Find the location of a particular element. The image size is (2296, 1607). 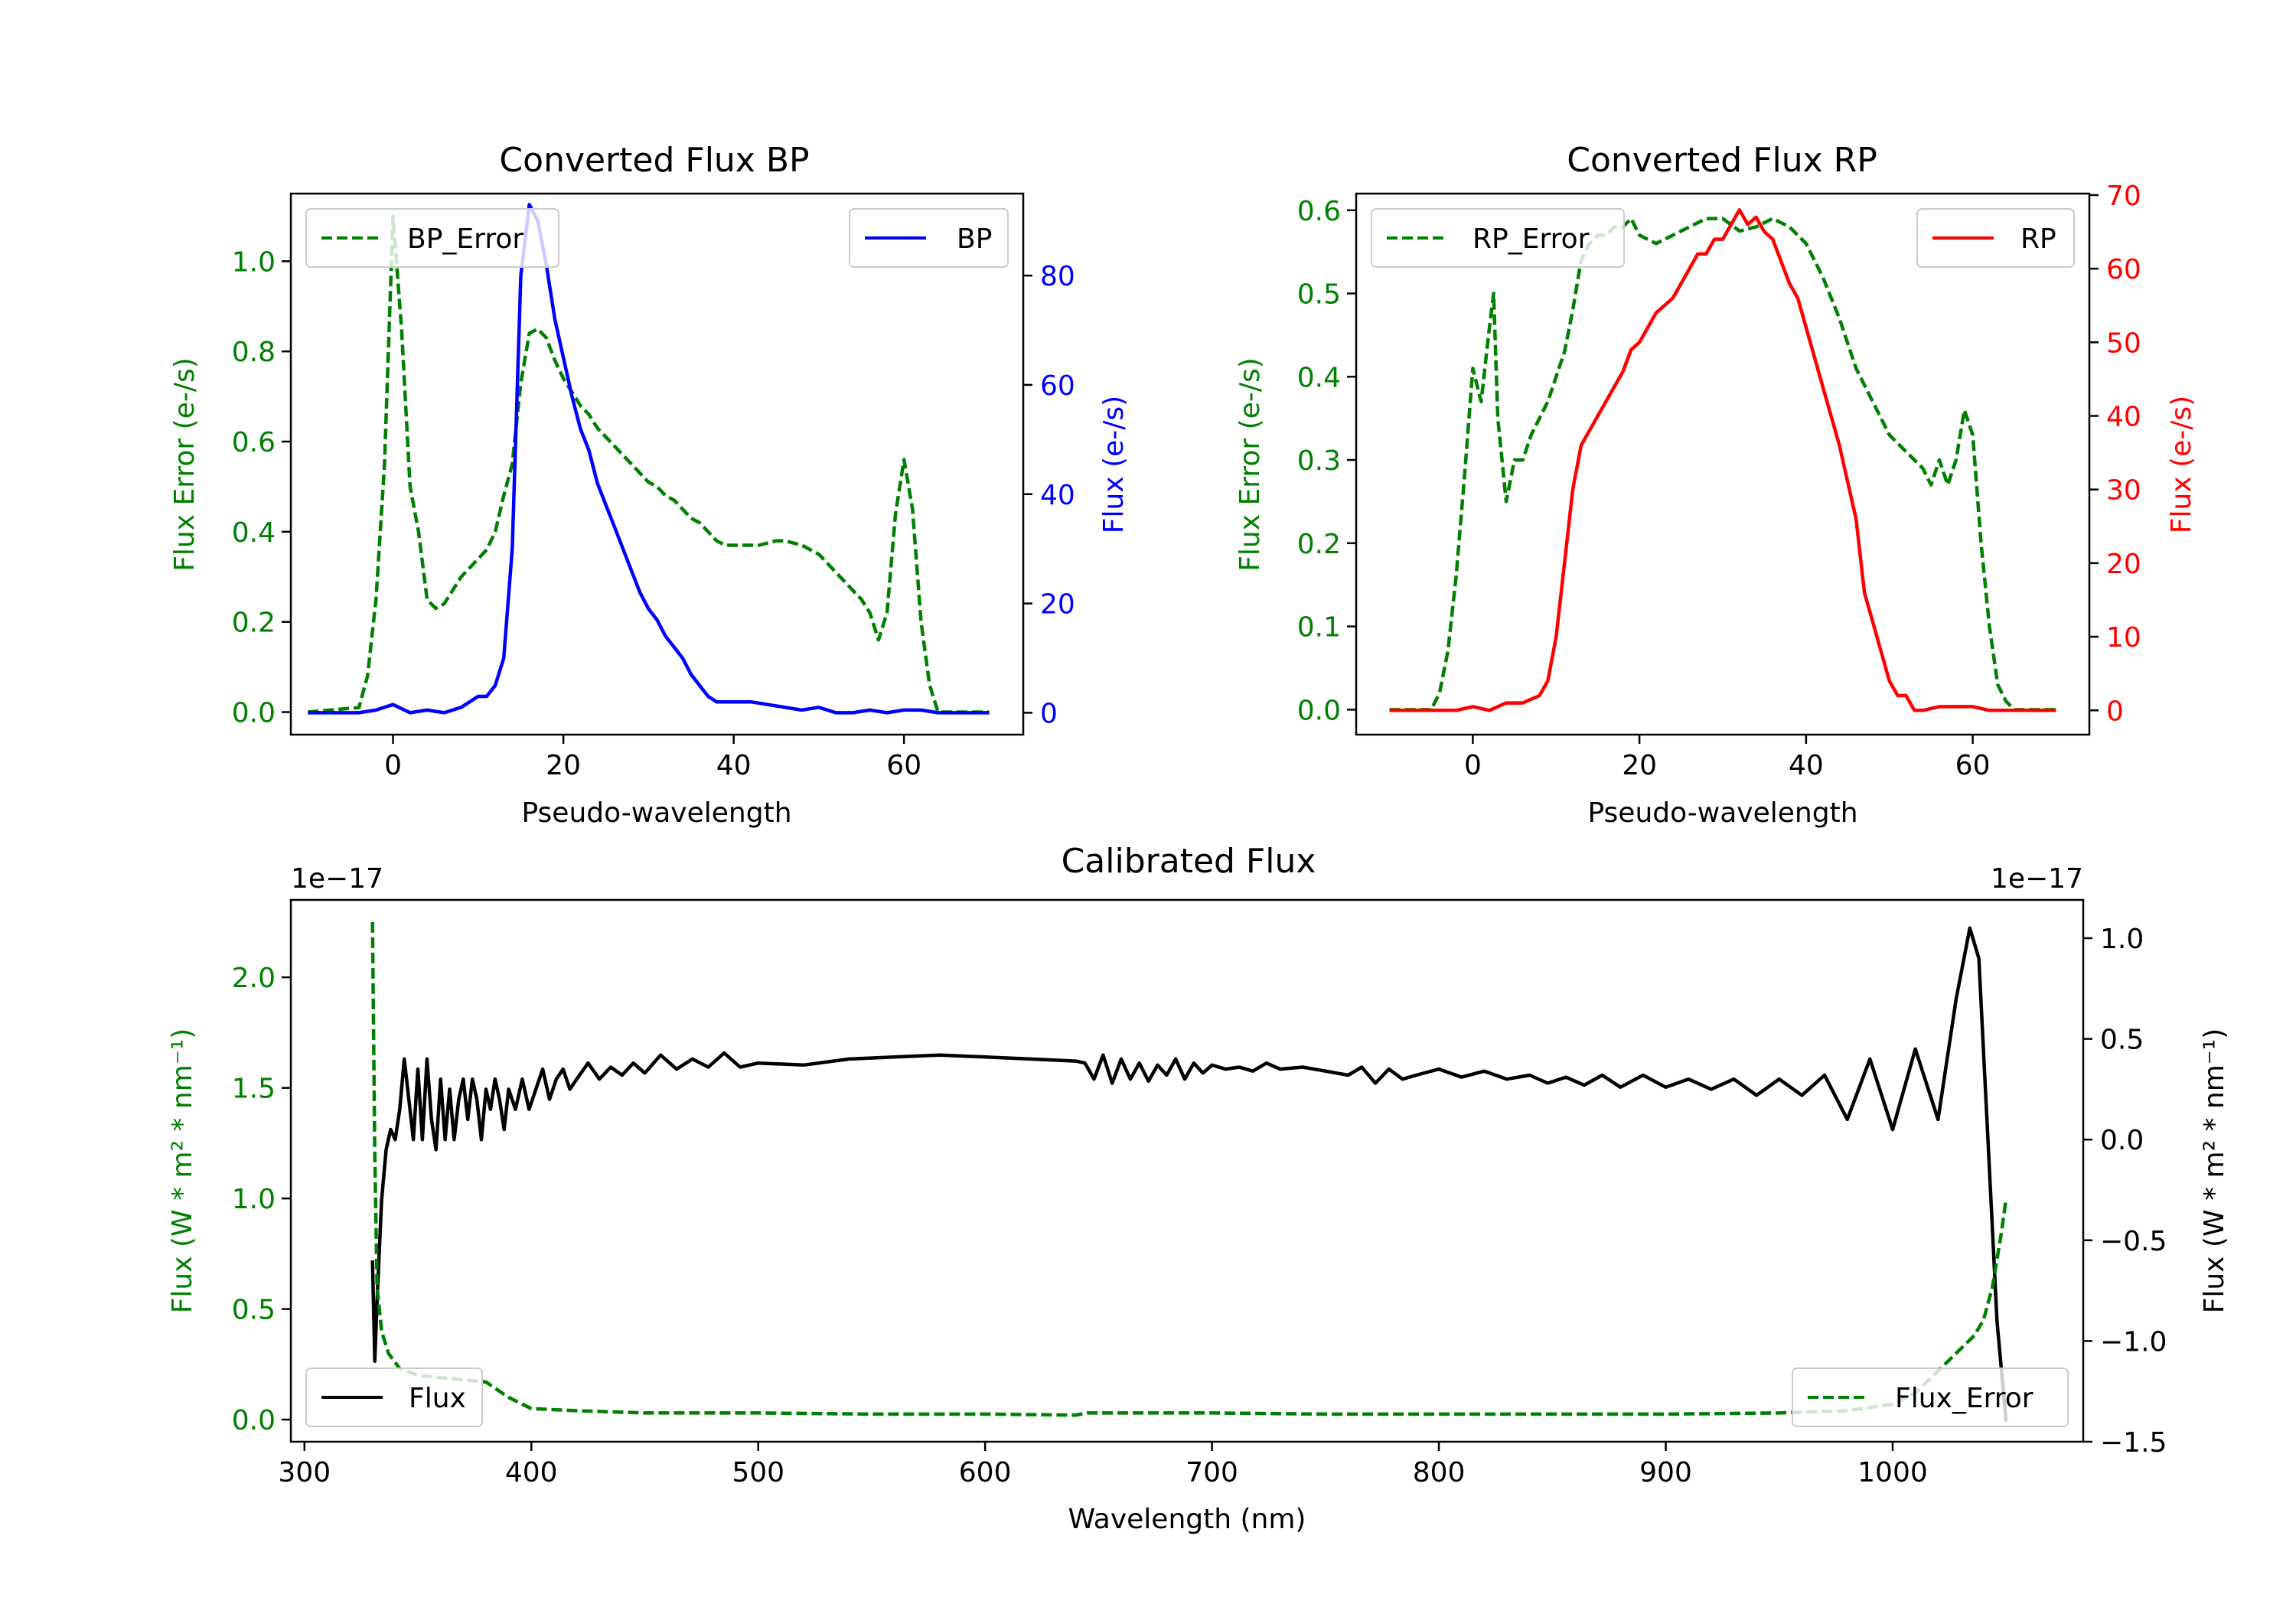

rp-left-tick-label: 0.2 is located at coordinates (1319, 544).